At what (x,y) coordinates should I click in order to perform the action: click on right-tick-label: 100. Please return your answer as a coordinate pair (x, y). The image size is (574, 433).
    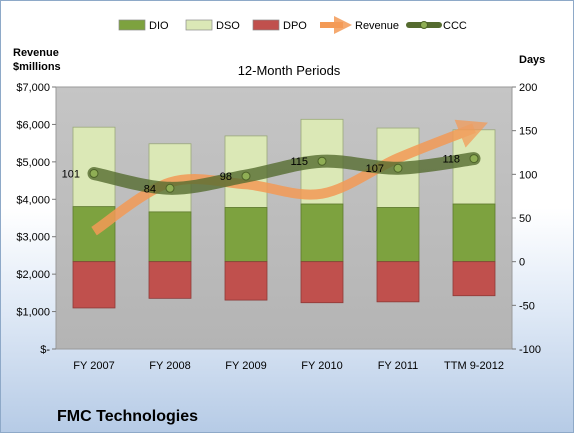
    Looking at the image, I should click on (528, 175).